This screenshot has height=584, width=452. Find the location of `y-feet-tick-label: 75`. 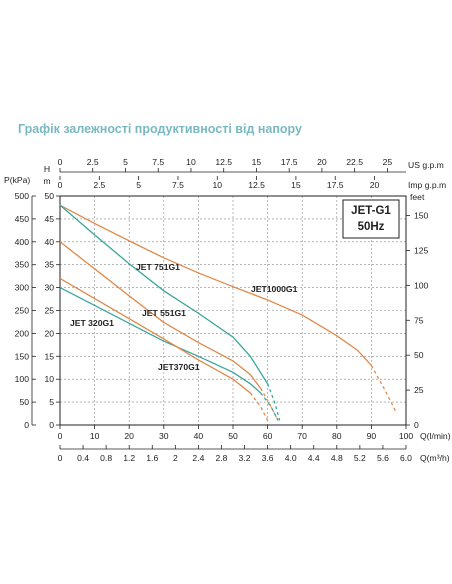

y-feet-tick-label: 75 is located at coordinates (419, 320).